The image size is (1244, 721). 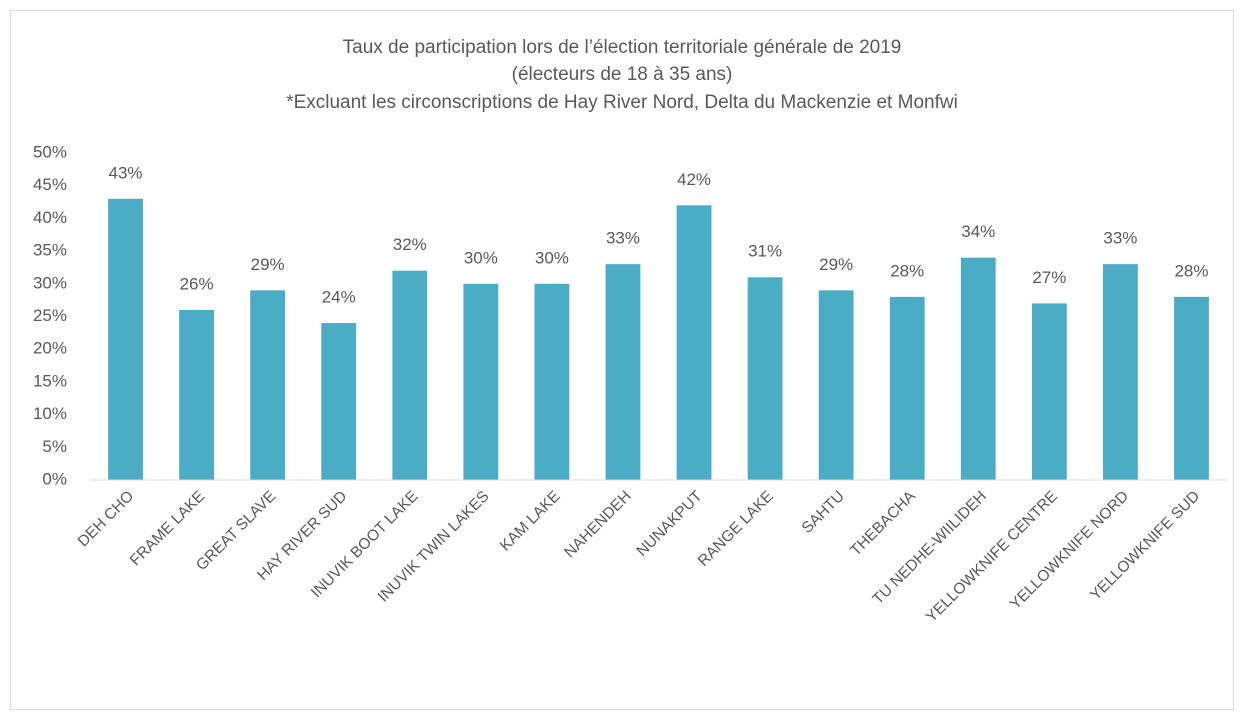 What do you see at coordinates (410, 244) in the screenshot?
I see `value-label: 32%` at bounding box center [410, 244].